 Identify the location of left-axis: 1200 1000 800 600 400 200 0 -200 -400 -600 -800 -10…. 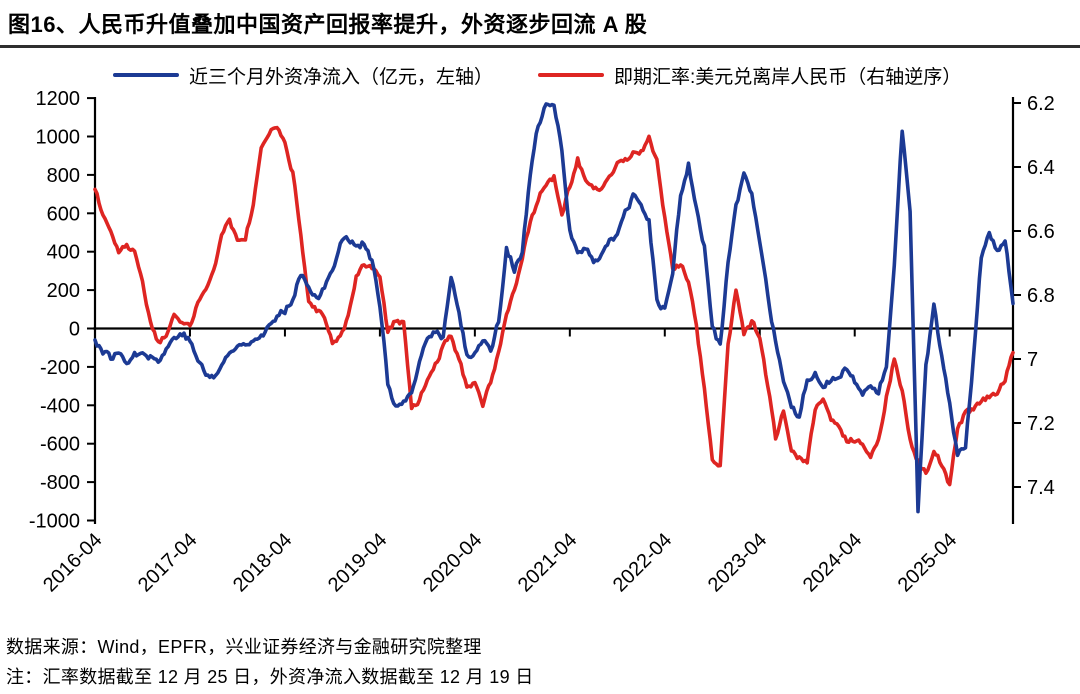
(62, 310).